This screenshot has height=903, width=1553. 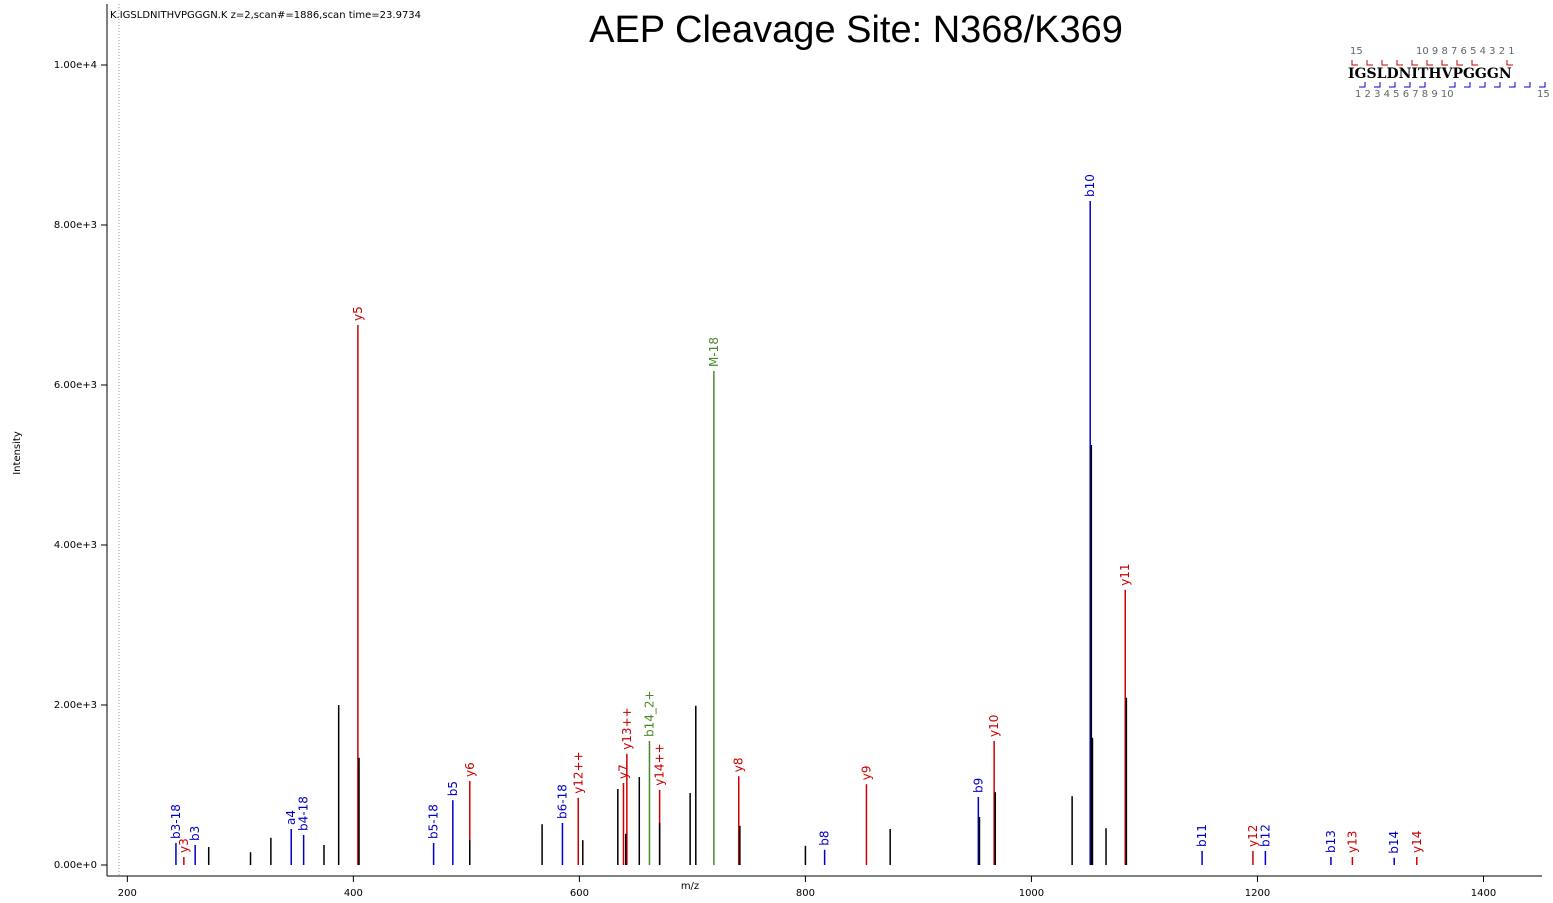 I want to click on x-axis-label: m/z, so click(x=690, y=886).